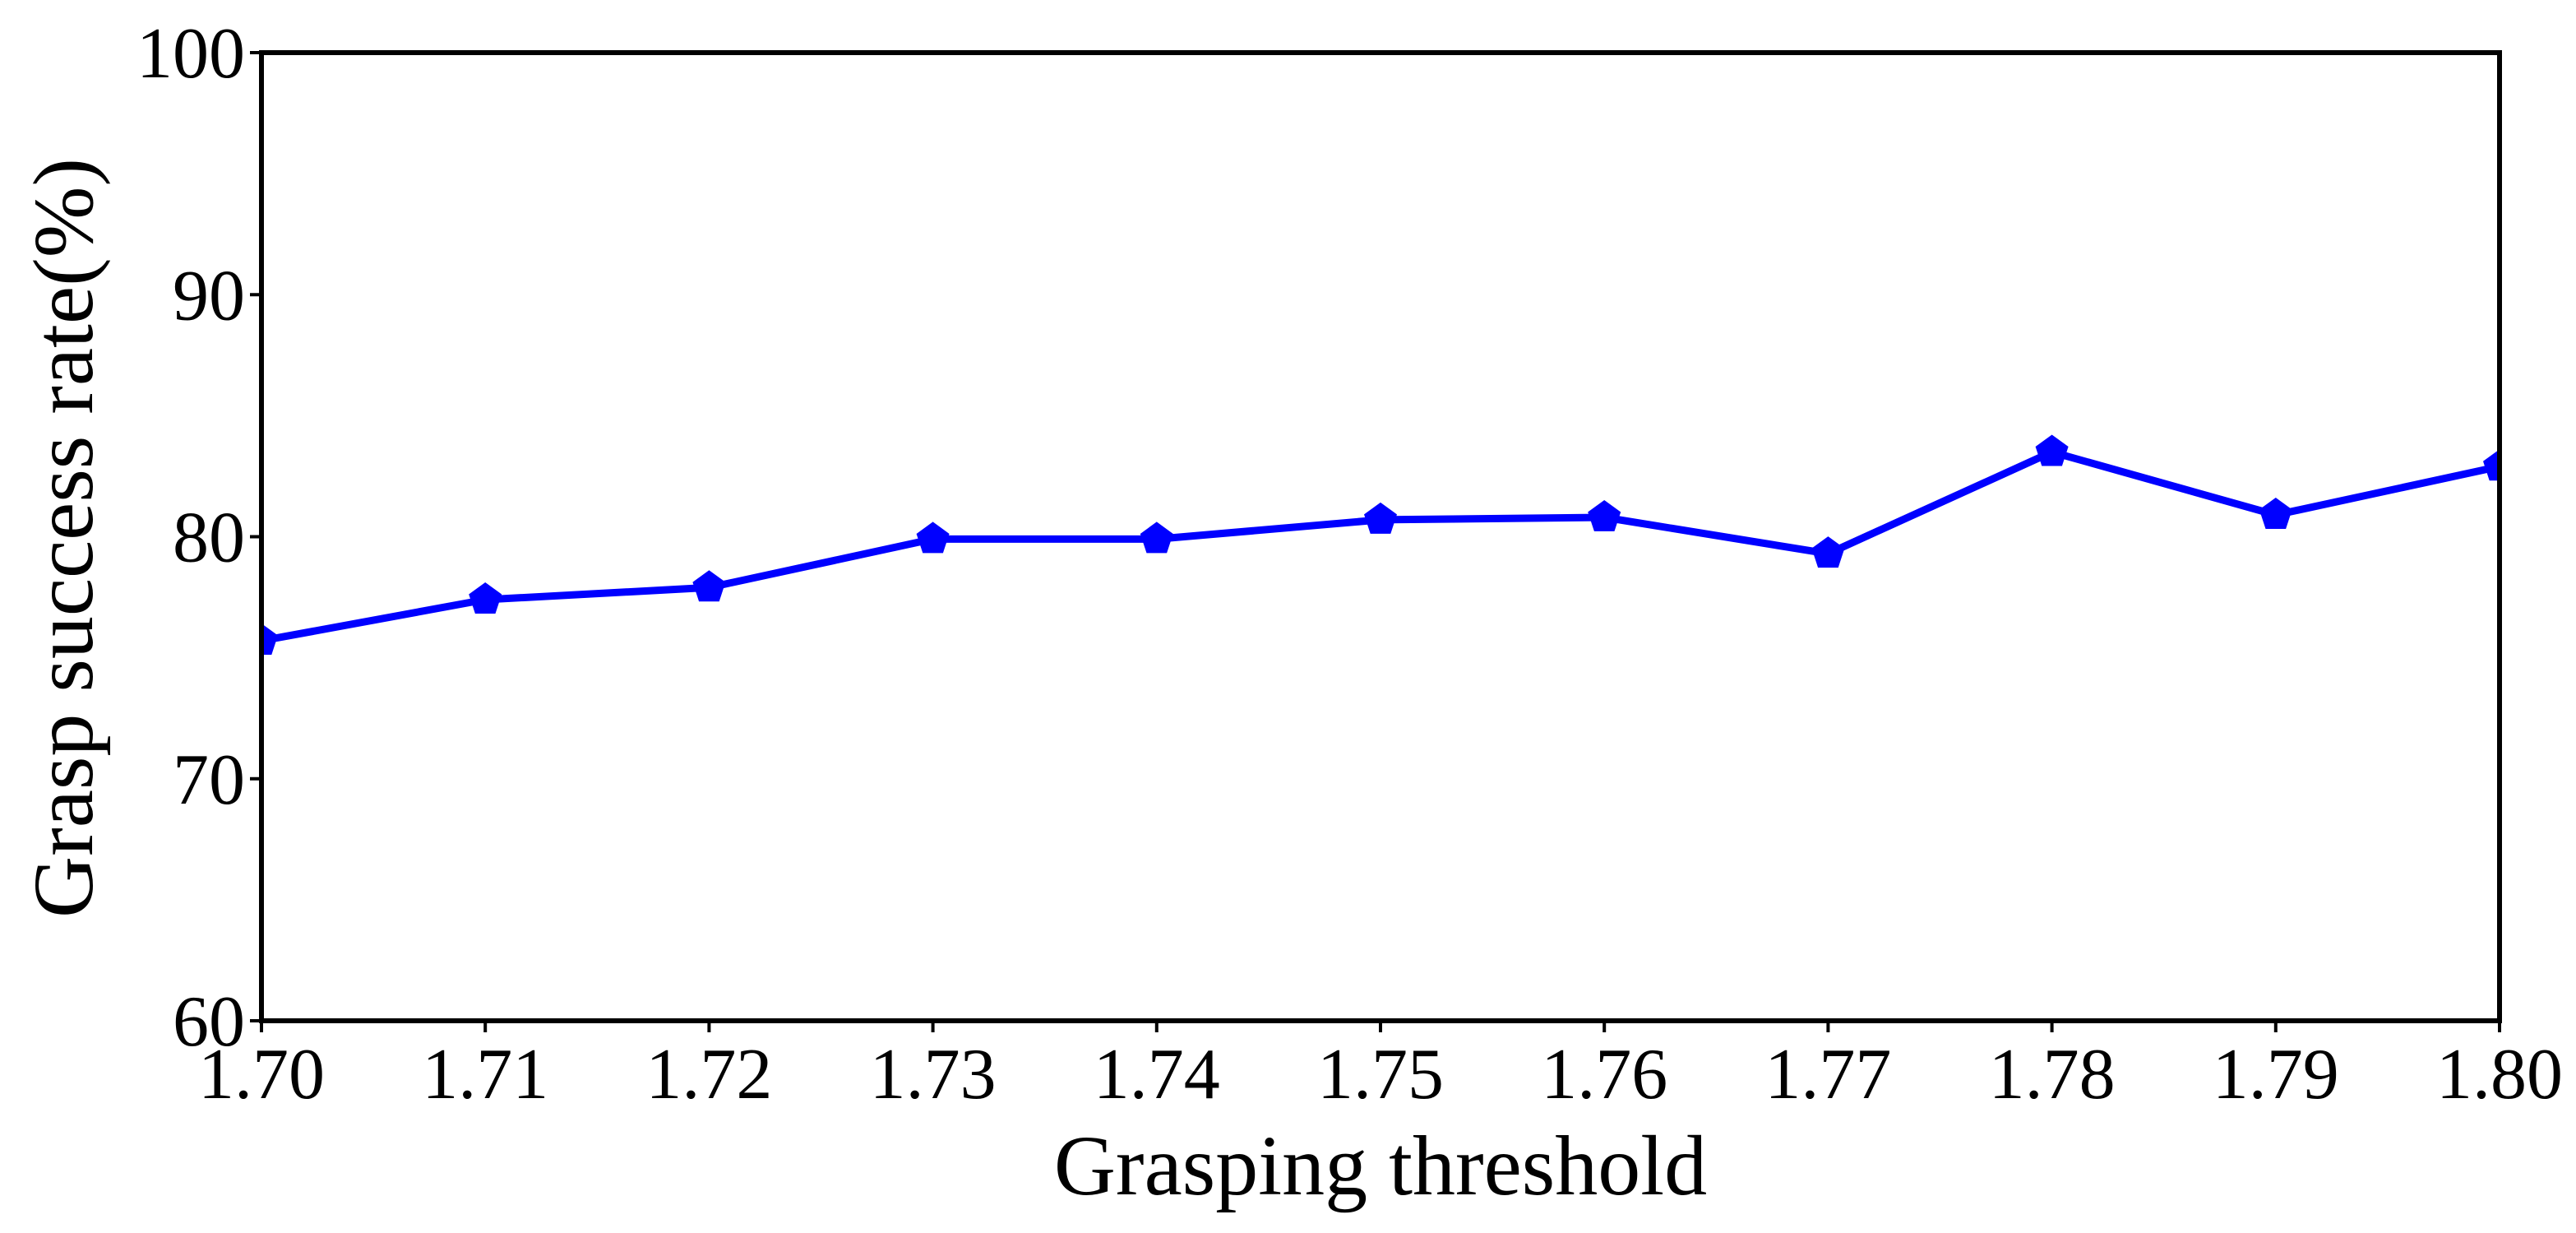  I want to click on data-line, so click(1380, 546).